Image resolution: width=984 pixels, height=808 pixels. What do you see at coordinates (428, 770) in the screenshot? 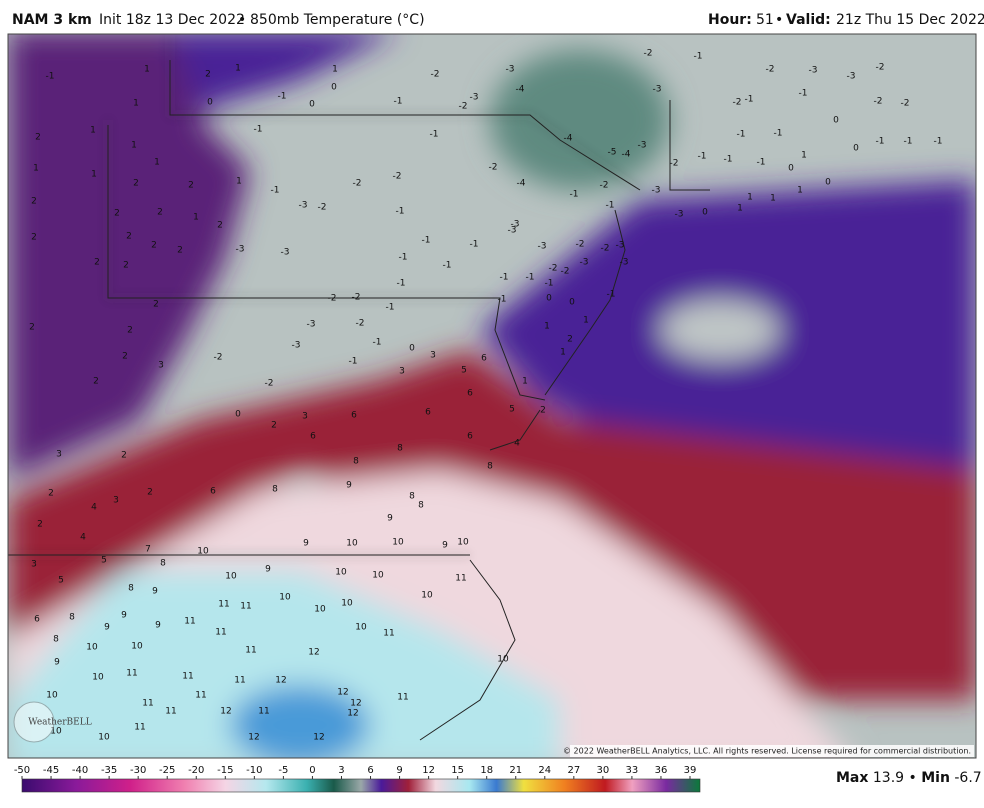
I see `colorbar-tick-label: 12` at bounding box center [428, 770].